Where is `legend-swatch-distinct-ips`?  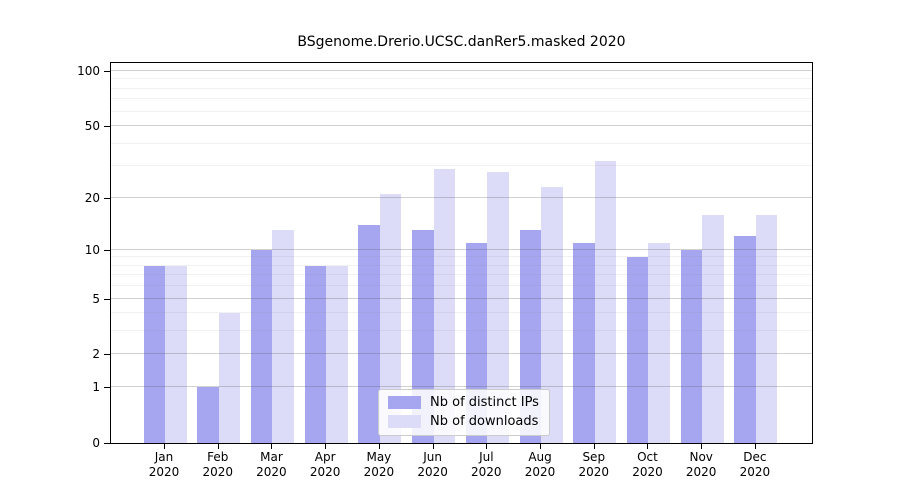
legend-swatch-distinct-ips is located at coordinates (404, 402).